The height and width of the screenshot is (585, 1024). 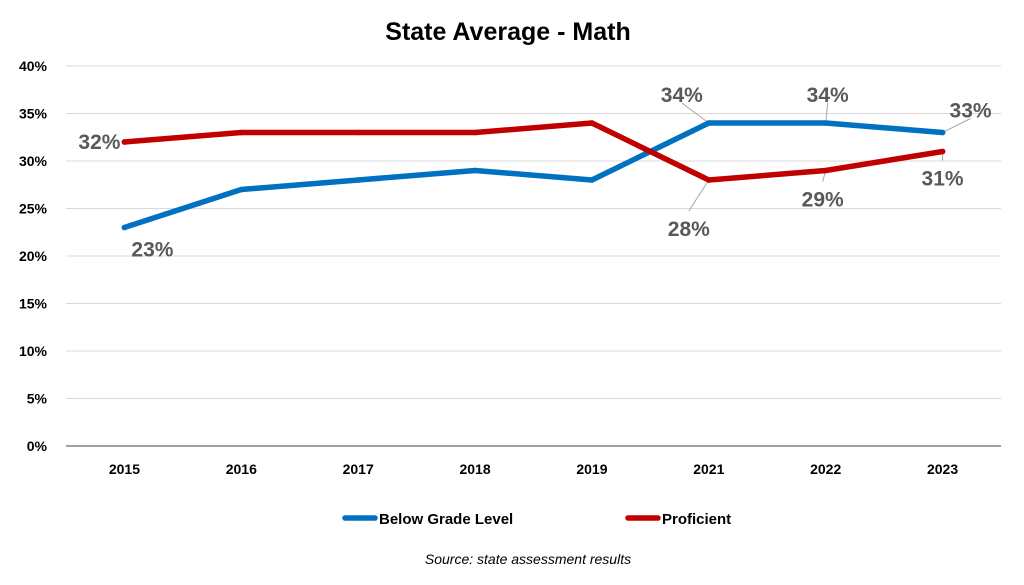 What do you see at coordinates (823, 200) in the screenshot?
I see `data-label: 29%` at bounding box center [823, 200].